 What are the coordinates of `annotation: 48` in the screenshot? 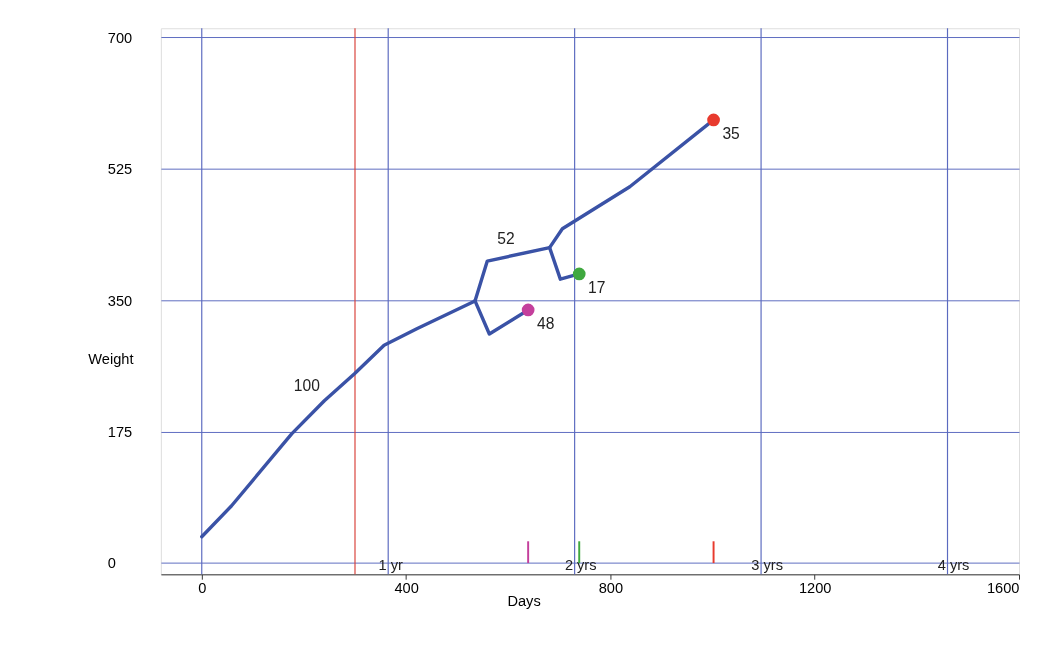 It's located at (546, 324).